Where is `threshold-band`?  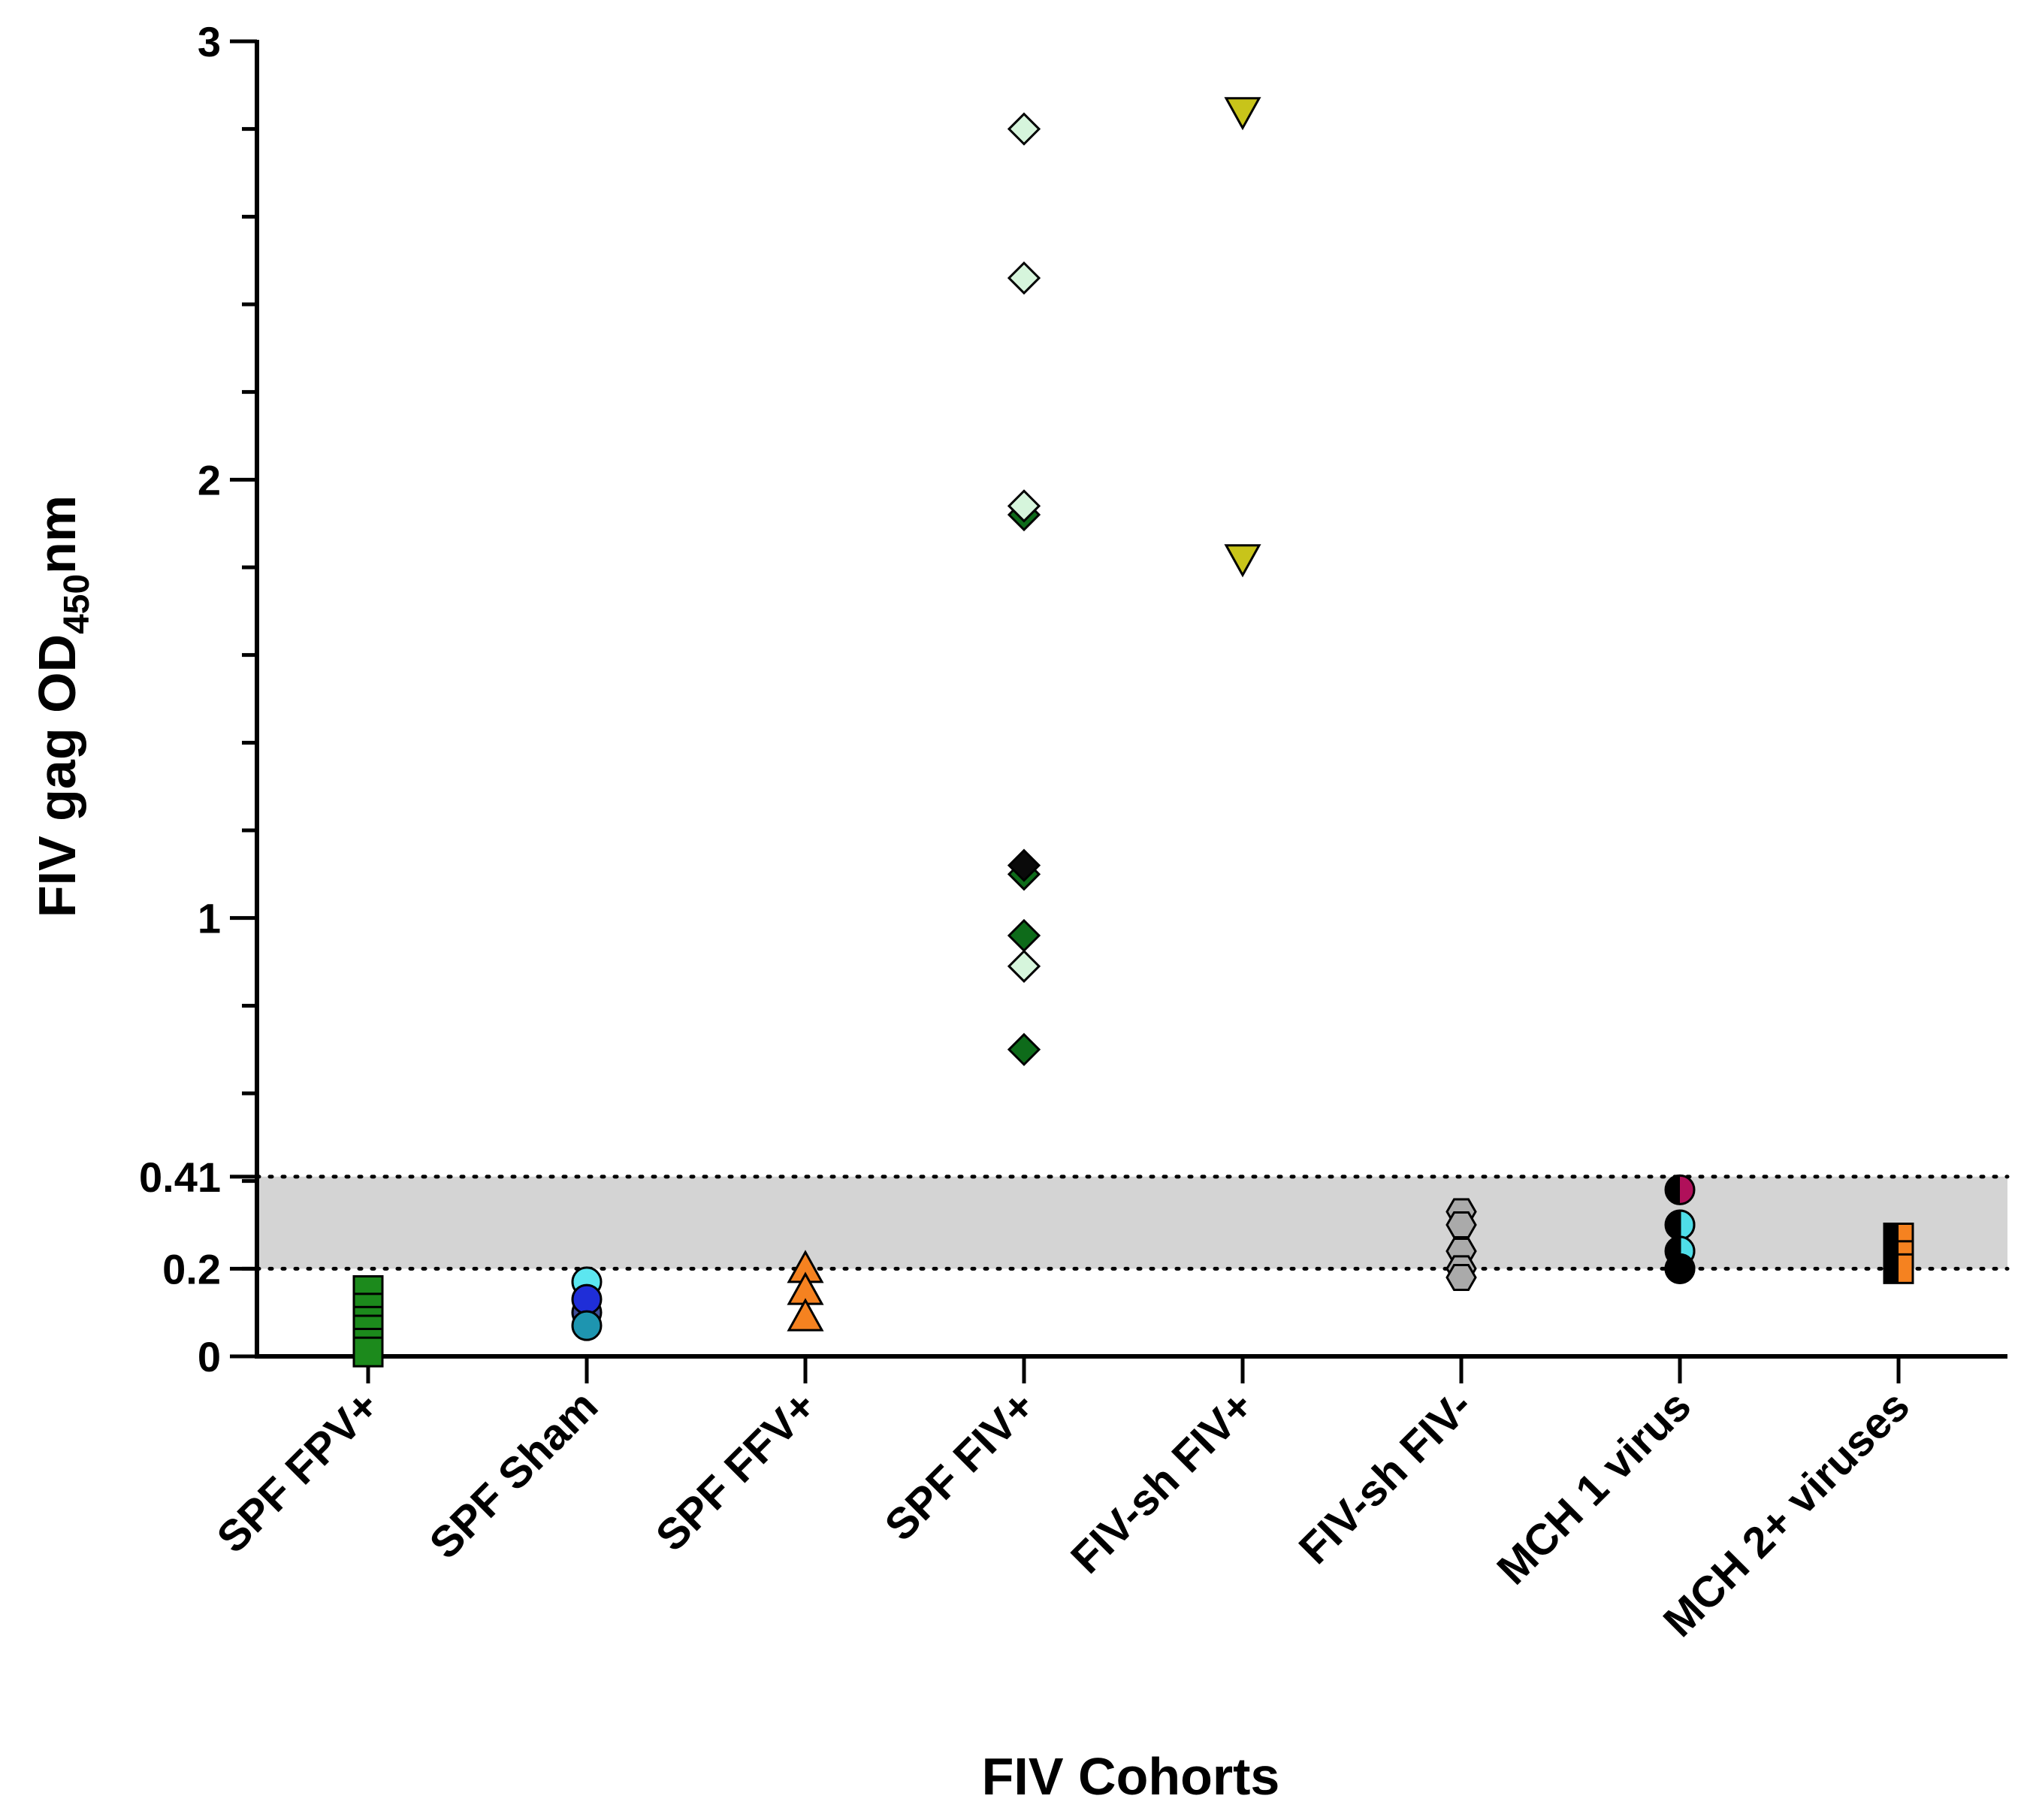 threshold-band is located at coordinates (1132, 1223).